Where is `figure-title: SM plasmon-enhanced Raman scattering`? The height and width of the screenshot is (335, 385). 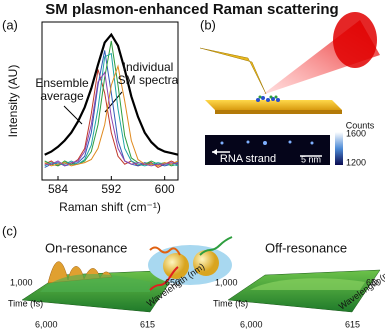
figure-title: SM plasmon-enhanced Raman scattering is located at coordinates (191, 9).